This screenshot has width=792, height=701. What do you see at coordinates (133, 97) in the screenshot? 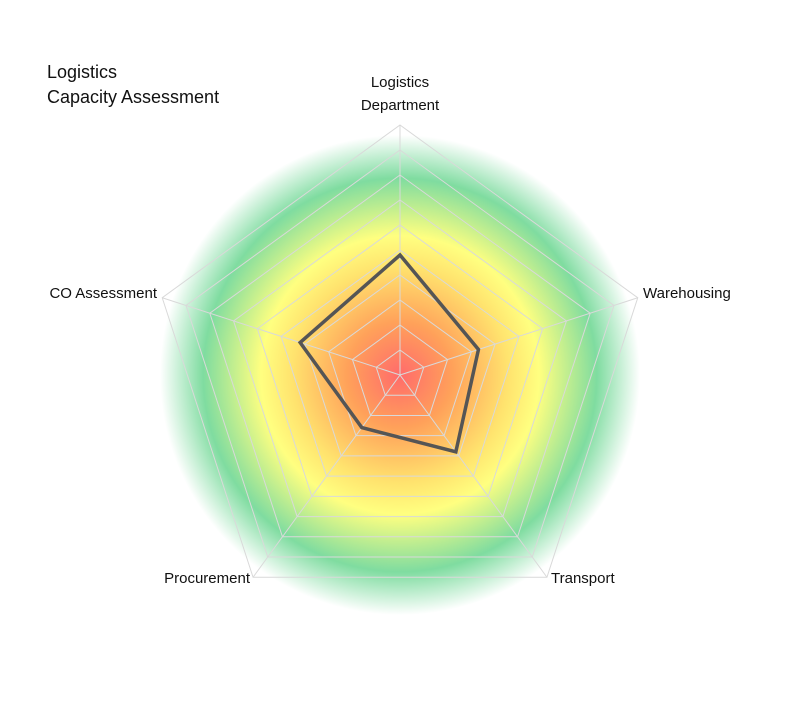
I see `chart-title-line-2: Capacity Assessment` at bounding box center [133, 97].